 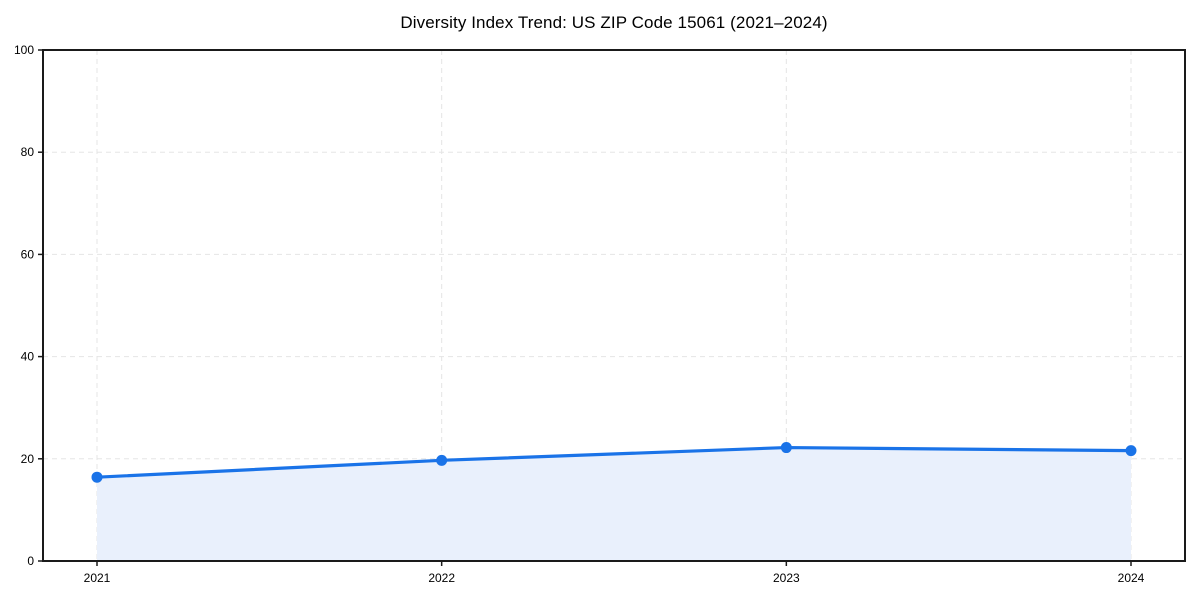 What do you see at coordinates (614, 462) in the screenshot?
I see `series-line` at bounding box center [614, 462].